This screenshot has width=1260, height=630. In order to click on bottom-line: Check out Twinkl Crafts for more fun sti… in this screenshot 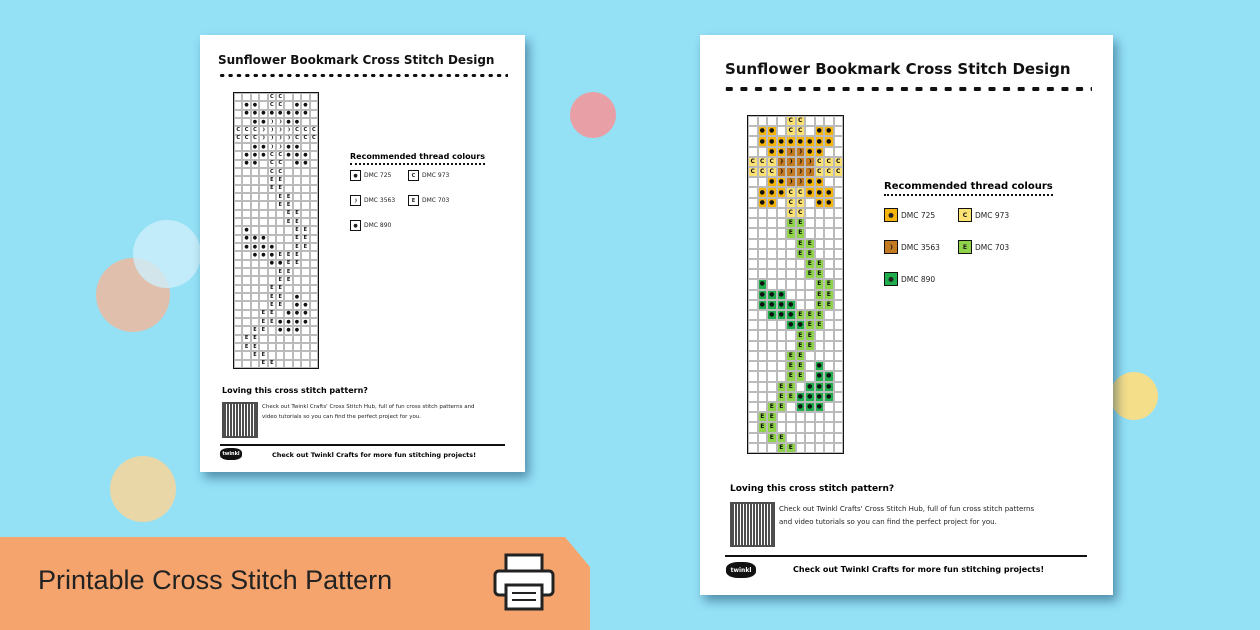, I will do `click(919, 569)`.